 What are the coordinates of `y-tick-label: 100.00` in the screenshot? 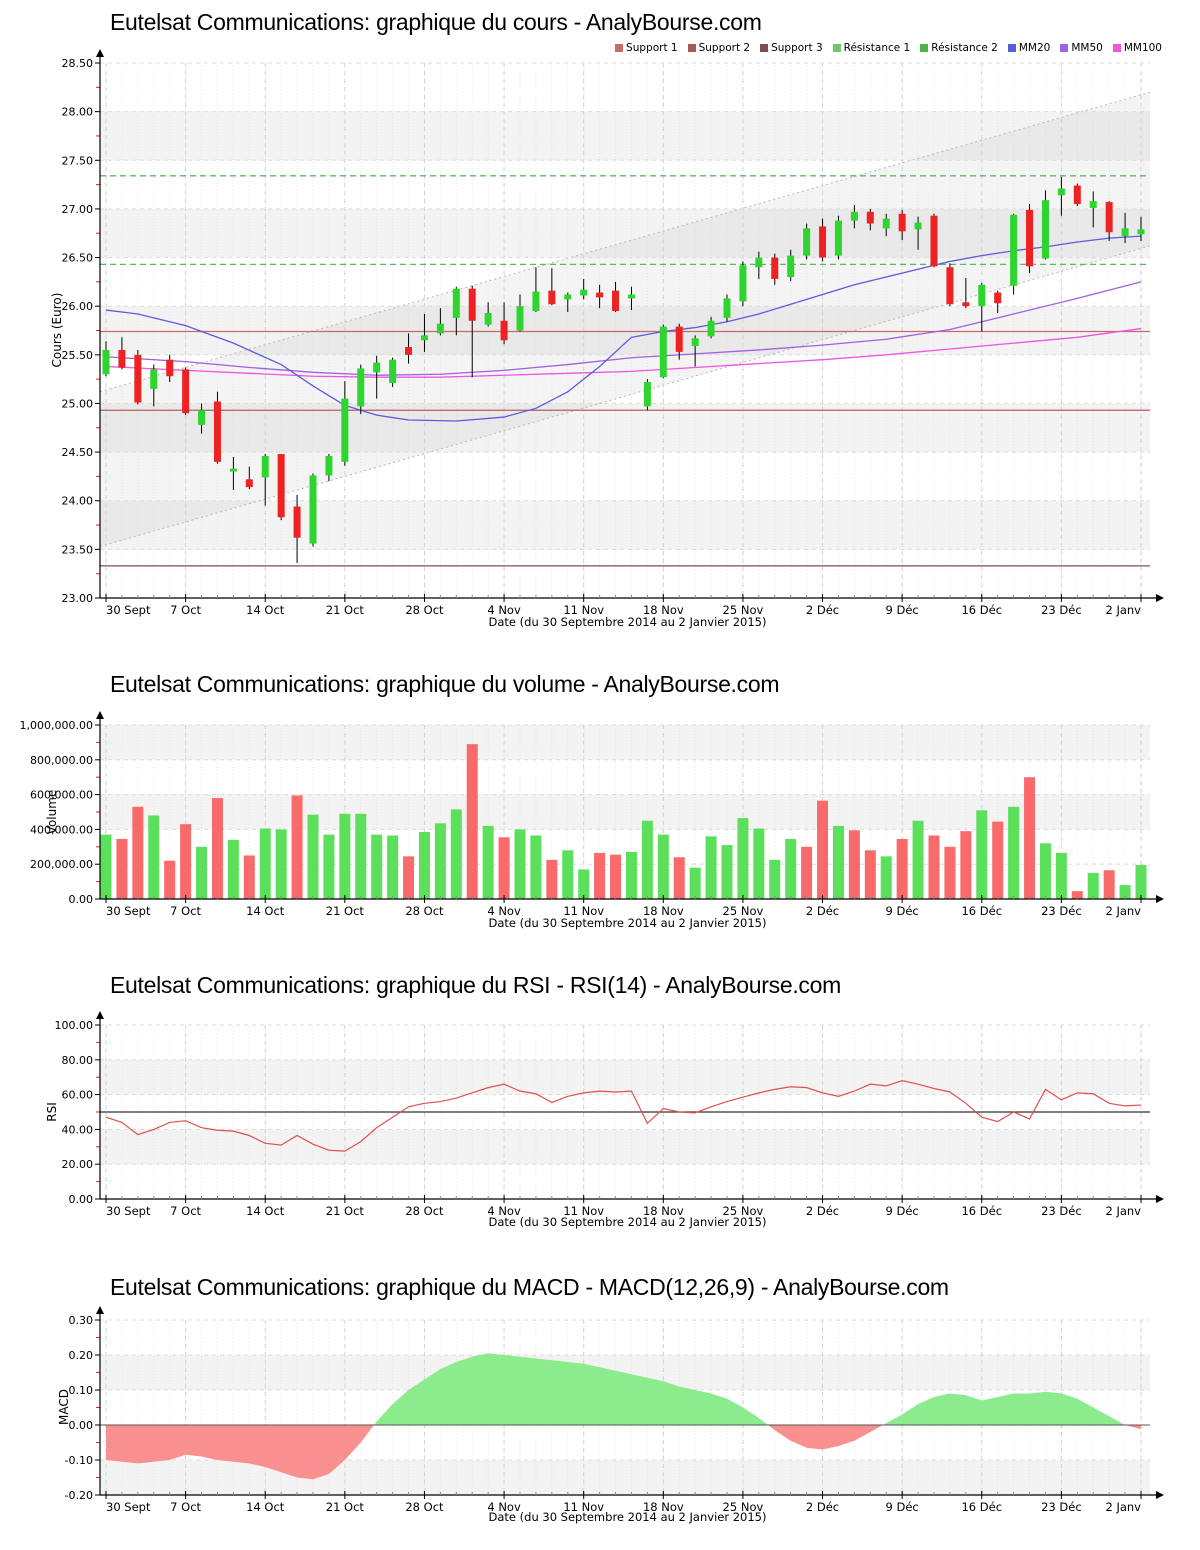 It's located at (74, 1025).